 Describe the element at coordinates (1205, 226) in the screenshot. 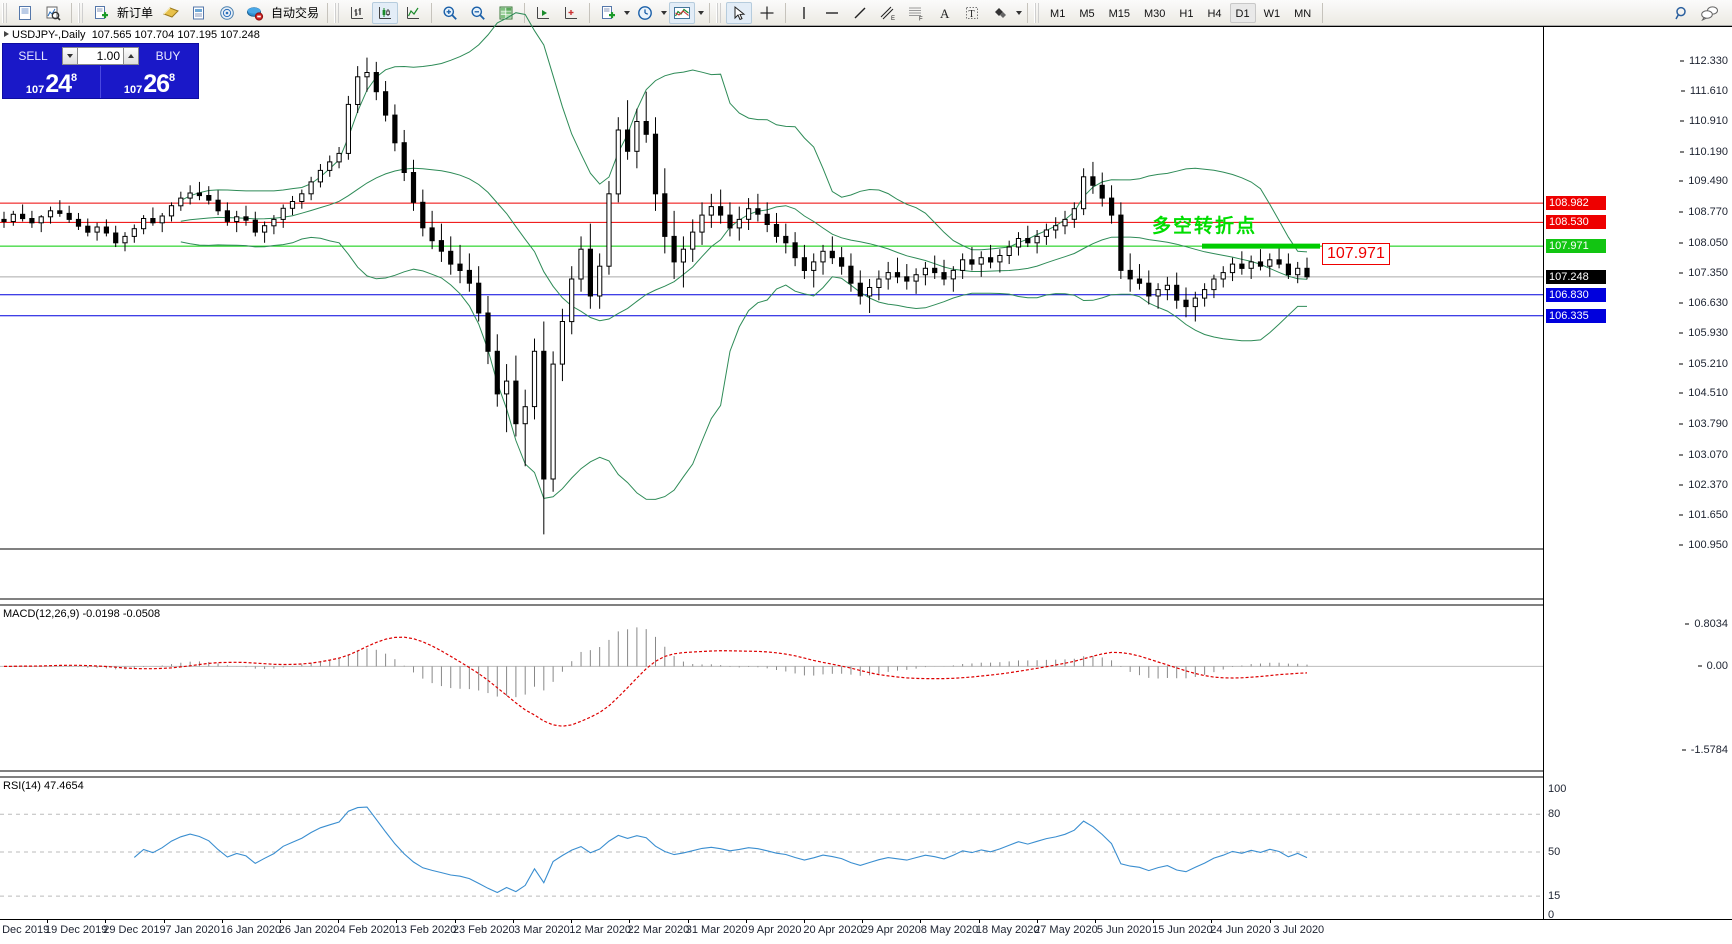

I see `chart-annotation-text: 多空转折点` at that location.